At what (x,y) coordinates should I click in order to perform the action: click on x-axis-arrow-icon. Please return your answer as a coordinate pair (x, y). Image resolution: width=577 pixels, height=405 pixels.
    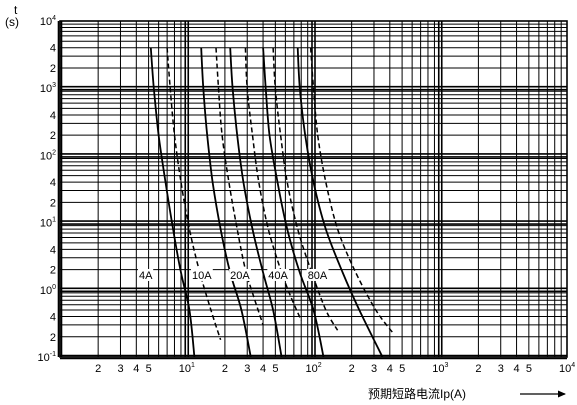
    Looking at the image, I should click on (543, 394).